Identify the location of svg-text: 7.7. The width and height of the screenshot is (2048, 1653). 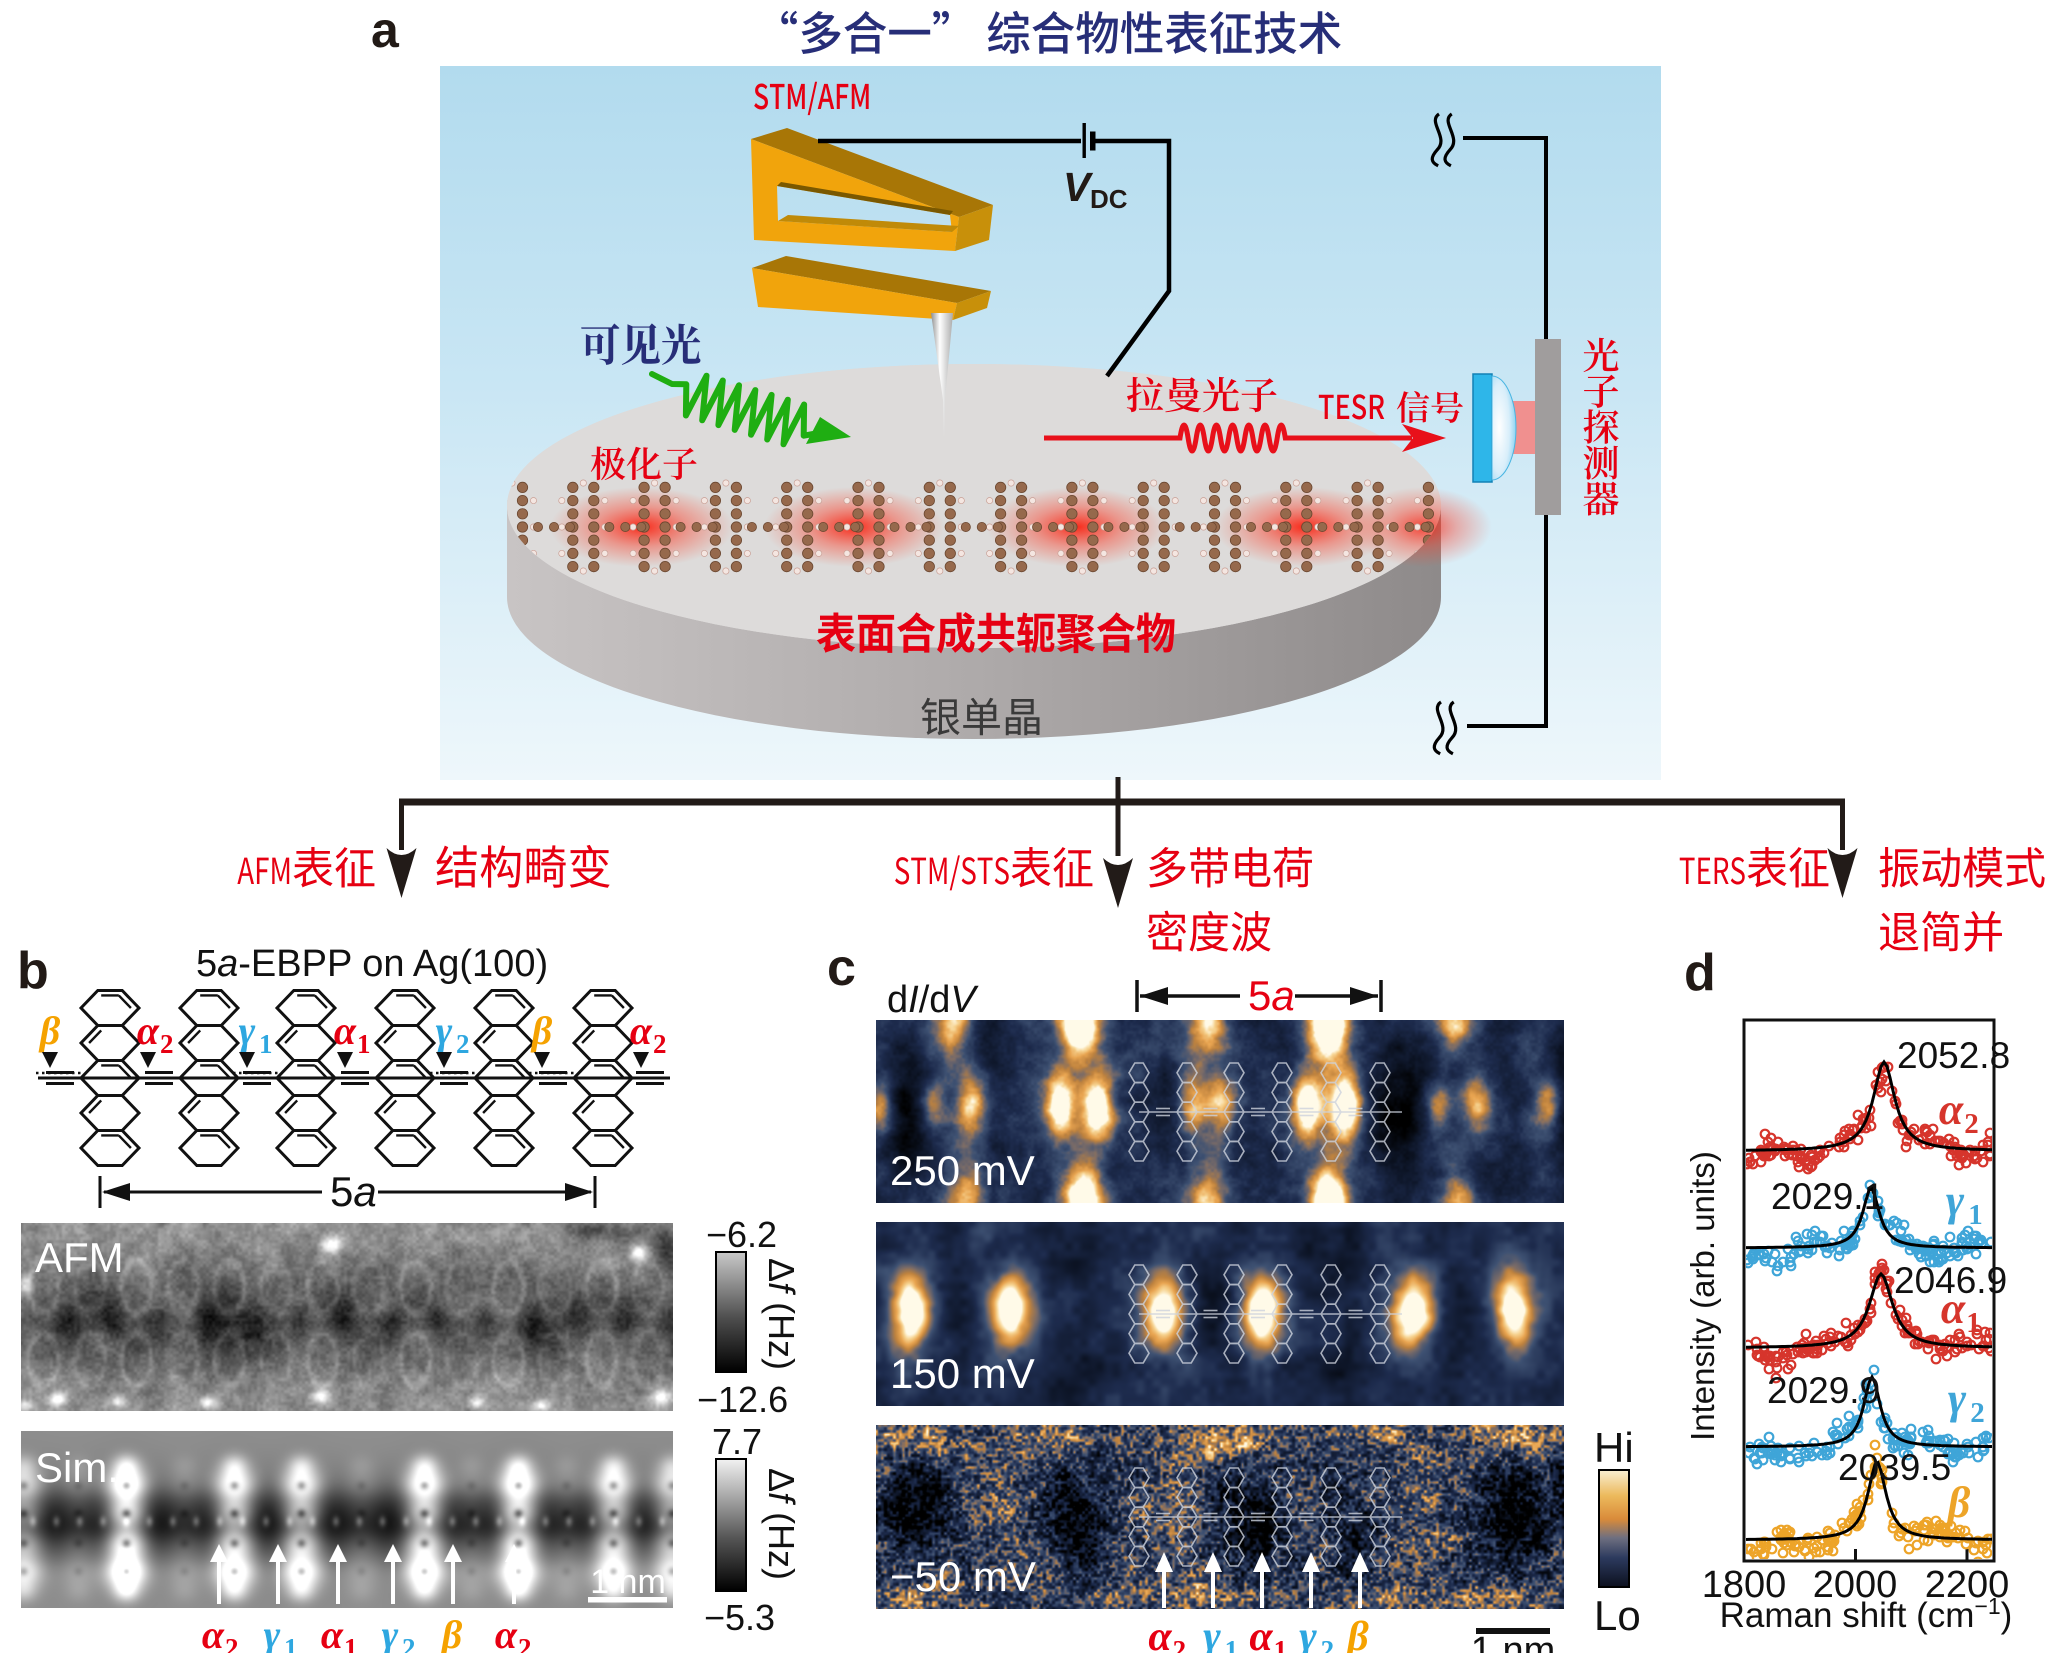
(737, 1441).